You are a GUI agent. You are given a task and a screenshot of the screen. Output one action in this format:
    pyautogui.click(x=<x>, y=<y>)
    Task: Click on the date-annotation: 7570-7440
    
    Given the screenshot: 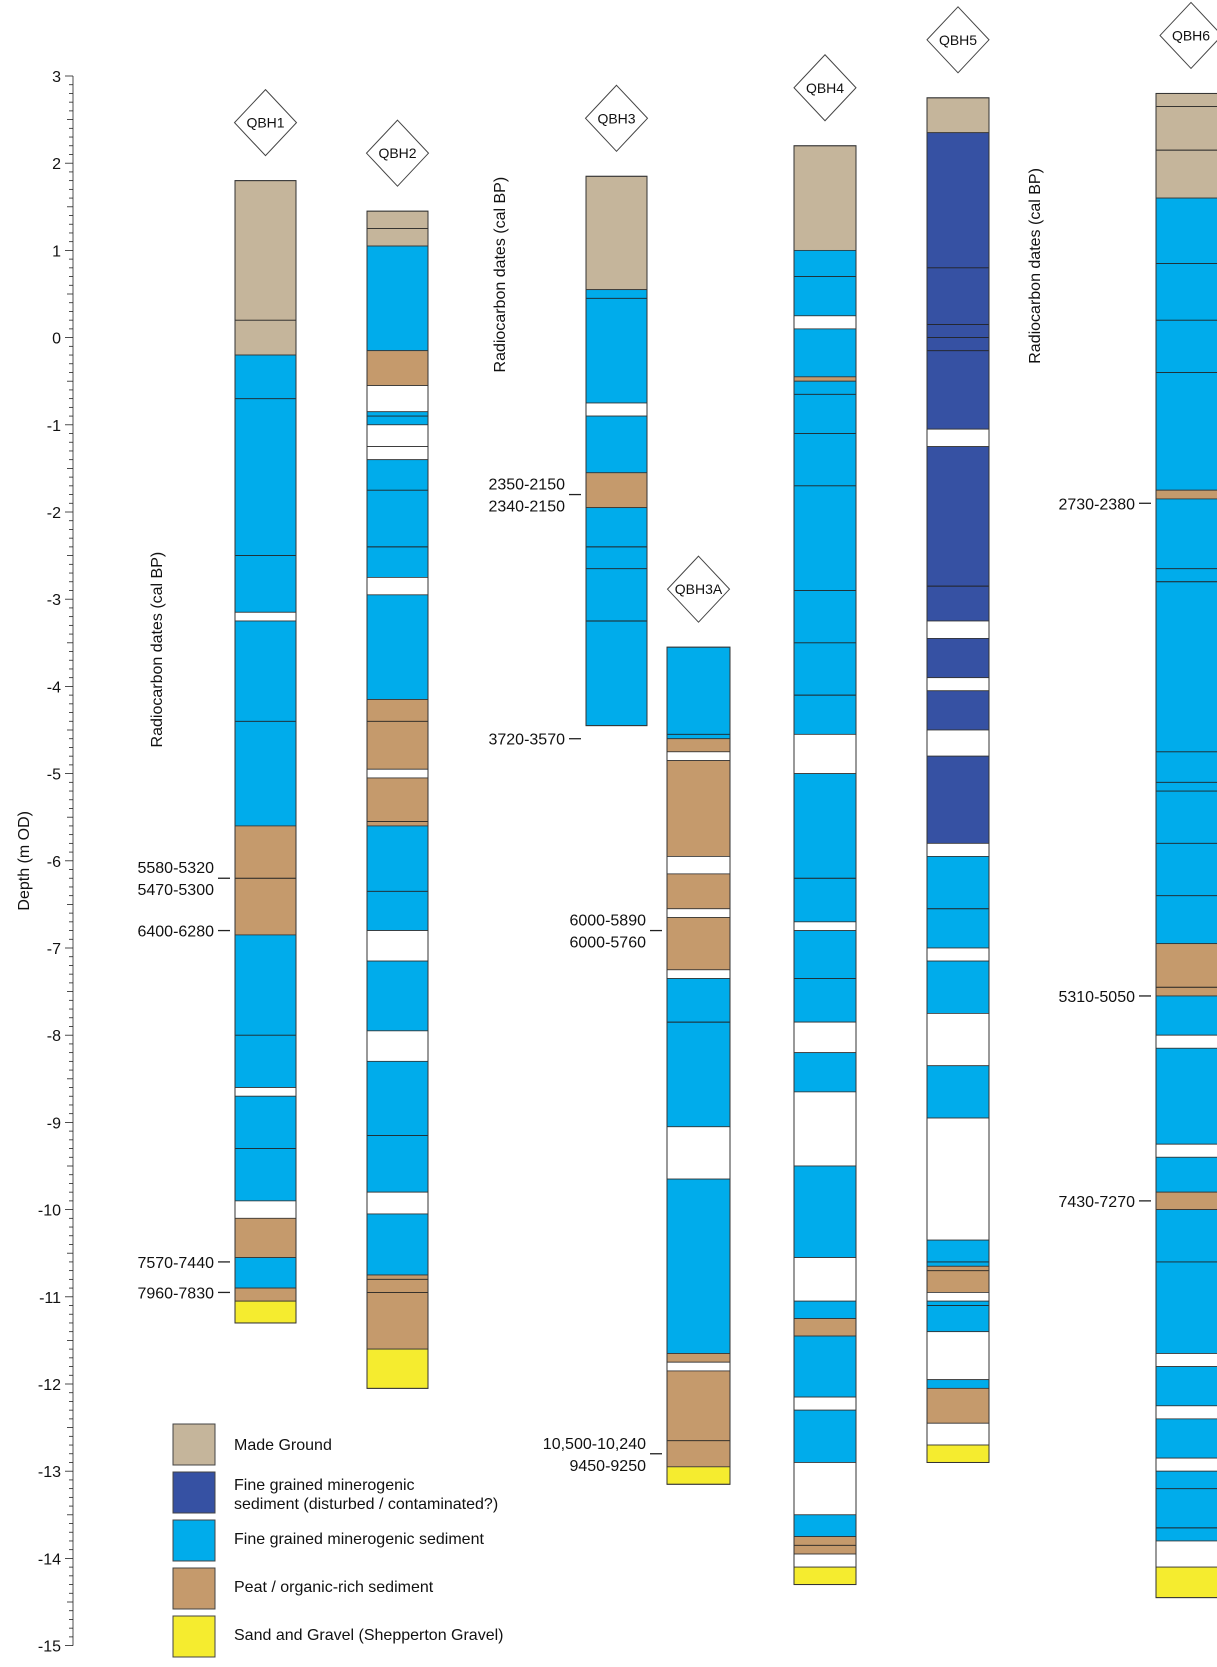 What is the action you would take?
    pyautogui.click(x=183, y=1263)
    